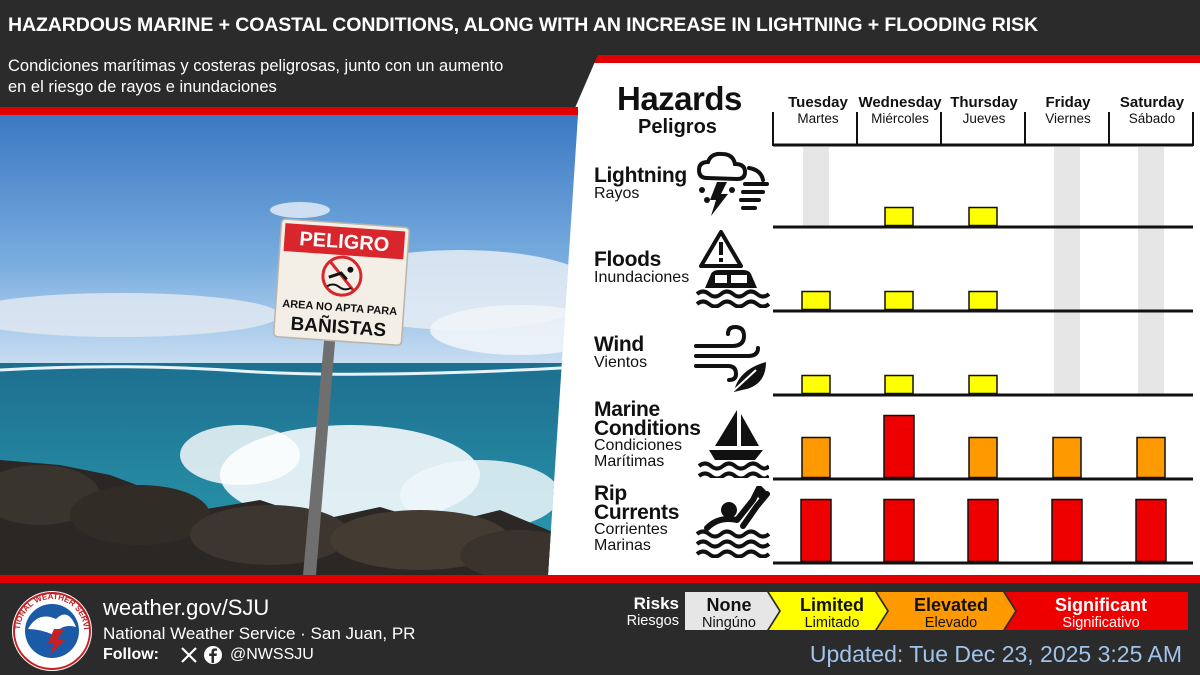  I want to click on website-link: weather.gov/SJU, so click(186, 607).